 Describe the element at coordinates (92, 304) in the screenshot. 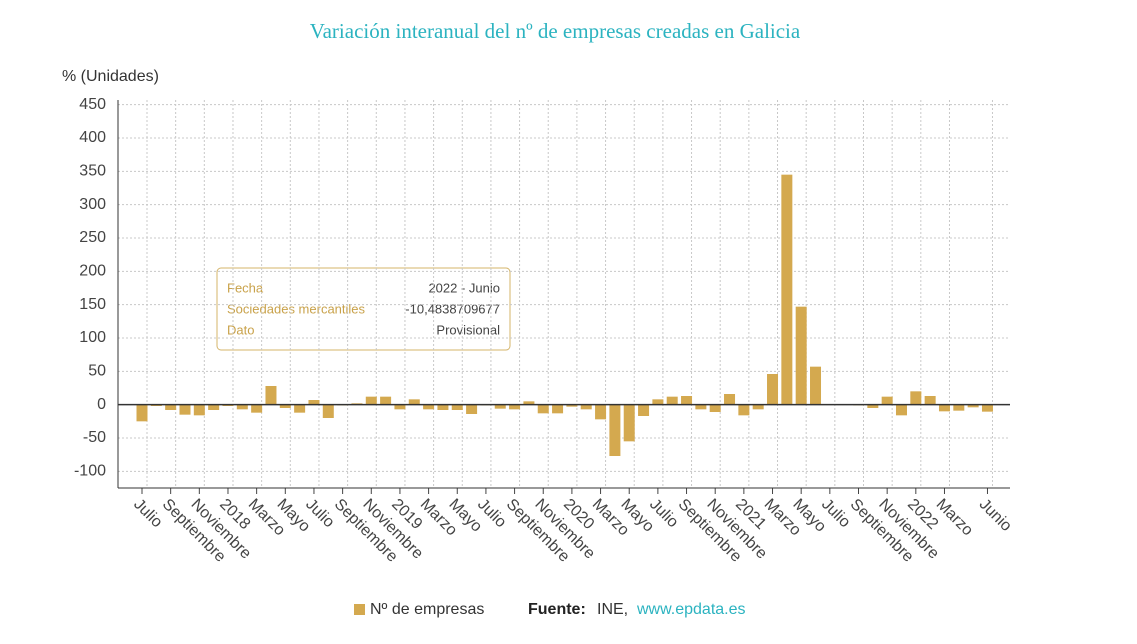

I see `y-tick-label: 150` at that location.